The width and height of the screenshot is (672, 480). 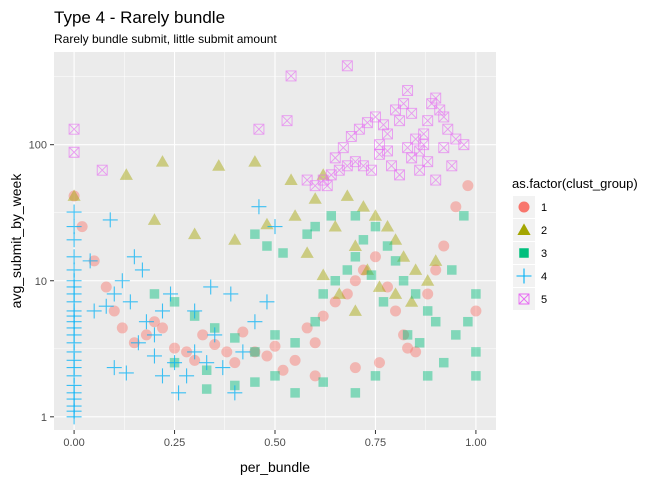 What do you see at coordinates (530, 253) in the screenshot?
I see `legend-item-3: 3` at bounding box center [530, 253].